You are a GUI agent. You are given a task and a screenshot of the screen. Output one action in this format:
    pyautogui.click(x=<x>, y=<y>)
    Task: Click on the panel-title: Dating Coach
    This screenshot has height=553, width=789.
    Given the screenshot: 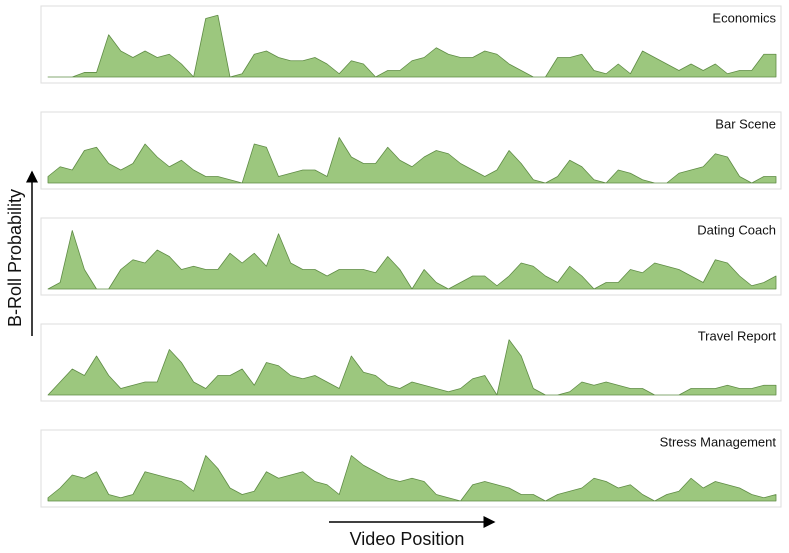 What is the action you would take?
    pyautogui.click(x=736, y=229)
    